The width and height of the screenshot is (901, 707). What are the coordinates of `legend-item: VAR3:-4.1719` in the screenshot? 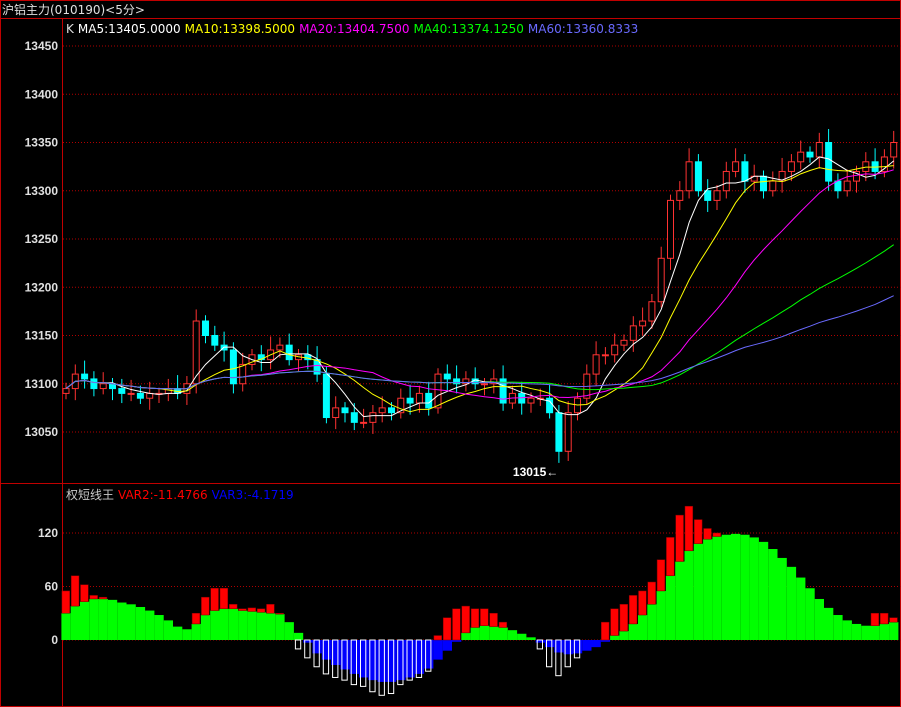 It's located at (252, 495).